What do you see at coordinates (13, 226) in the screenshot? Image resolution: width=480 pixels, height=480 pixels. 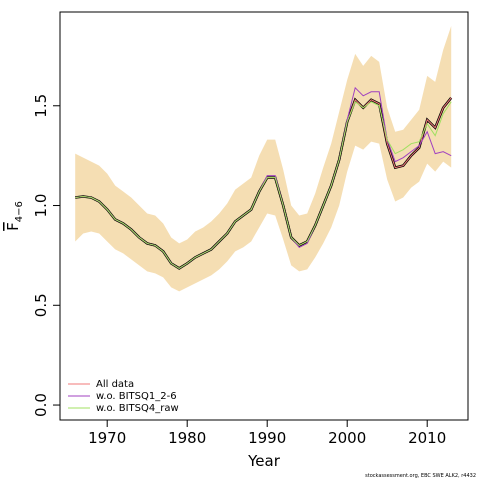 I see `y-label-main: F` at bounding box center [13, 226].